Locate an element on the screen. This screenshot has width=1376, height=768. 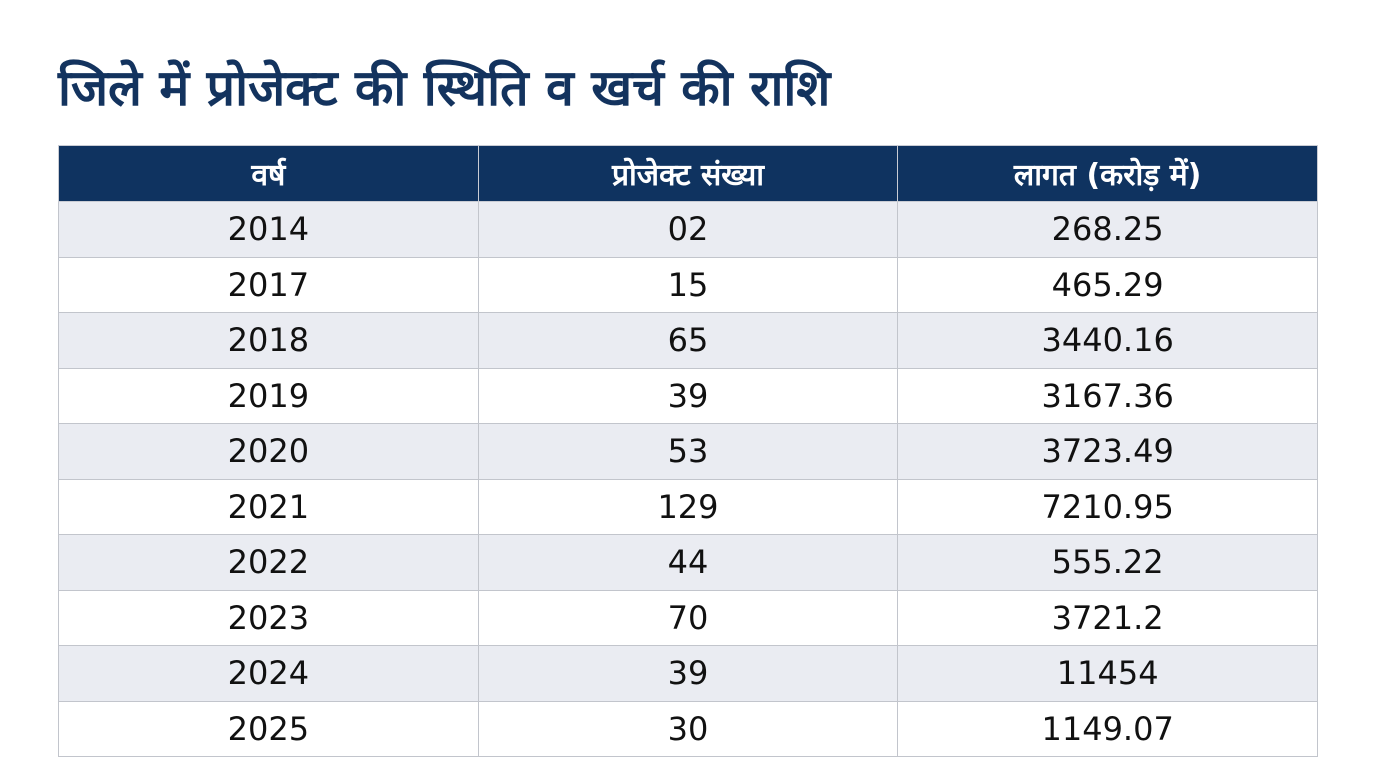
table-row: 2023 70 3721.2 is located at coordinates (688, 617).